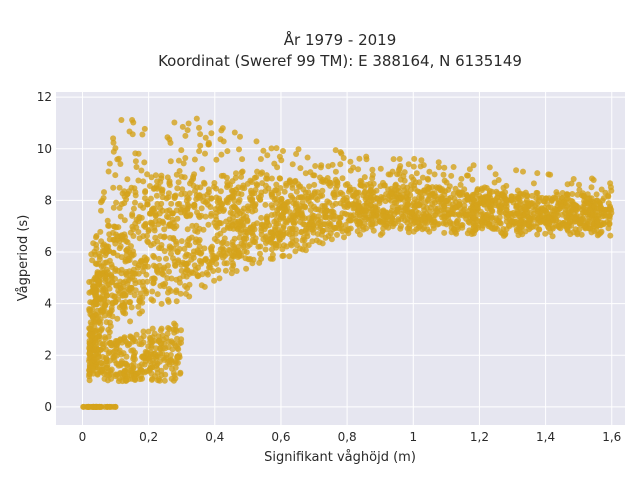 This screenshot has height=480, width=640. What do you see at coordinates (545, 437) in the screenshot?
I see `x-tick-label: 1,4` at bounding box center [545, 437].